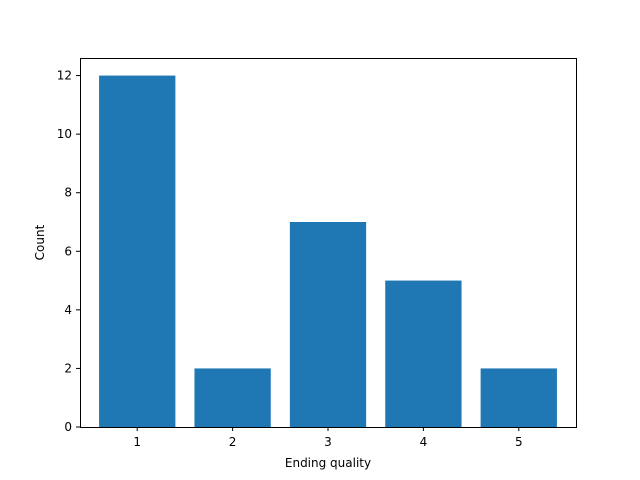 This screenshot has width=640, height=480. I want to click on y-tick-label: 4, so click(68, 310).